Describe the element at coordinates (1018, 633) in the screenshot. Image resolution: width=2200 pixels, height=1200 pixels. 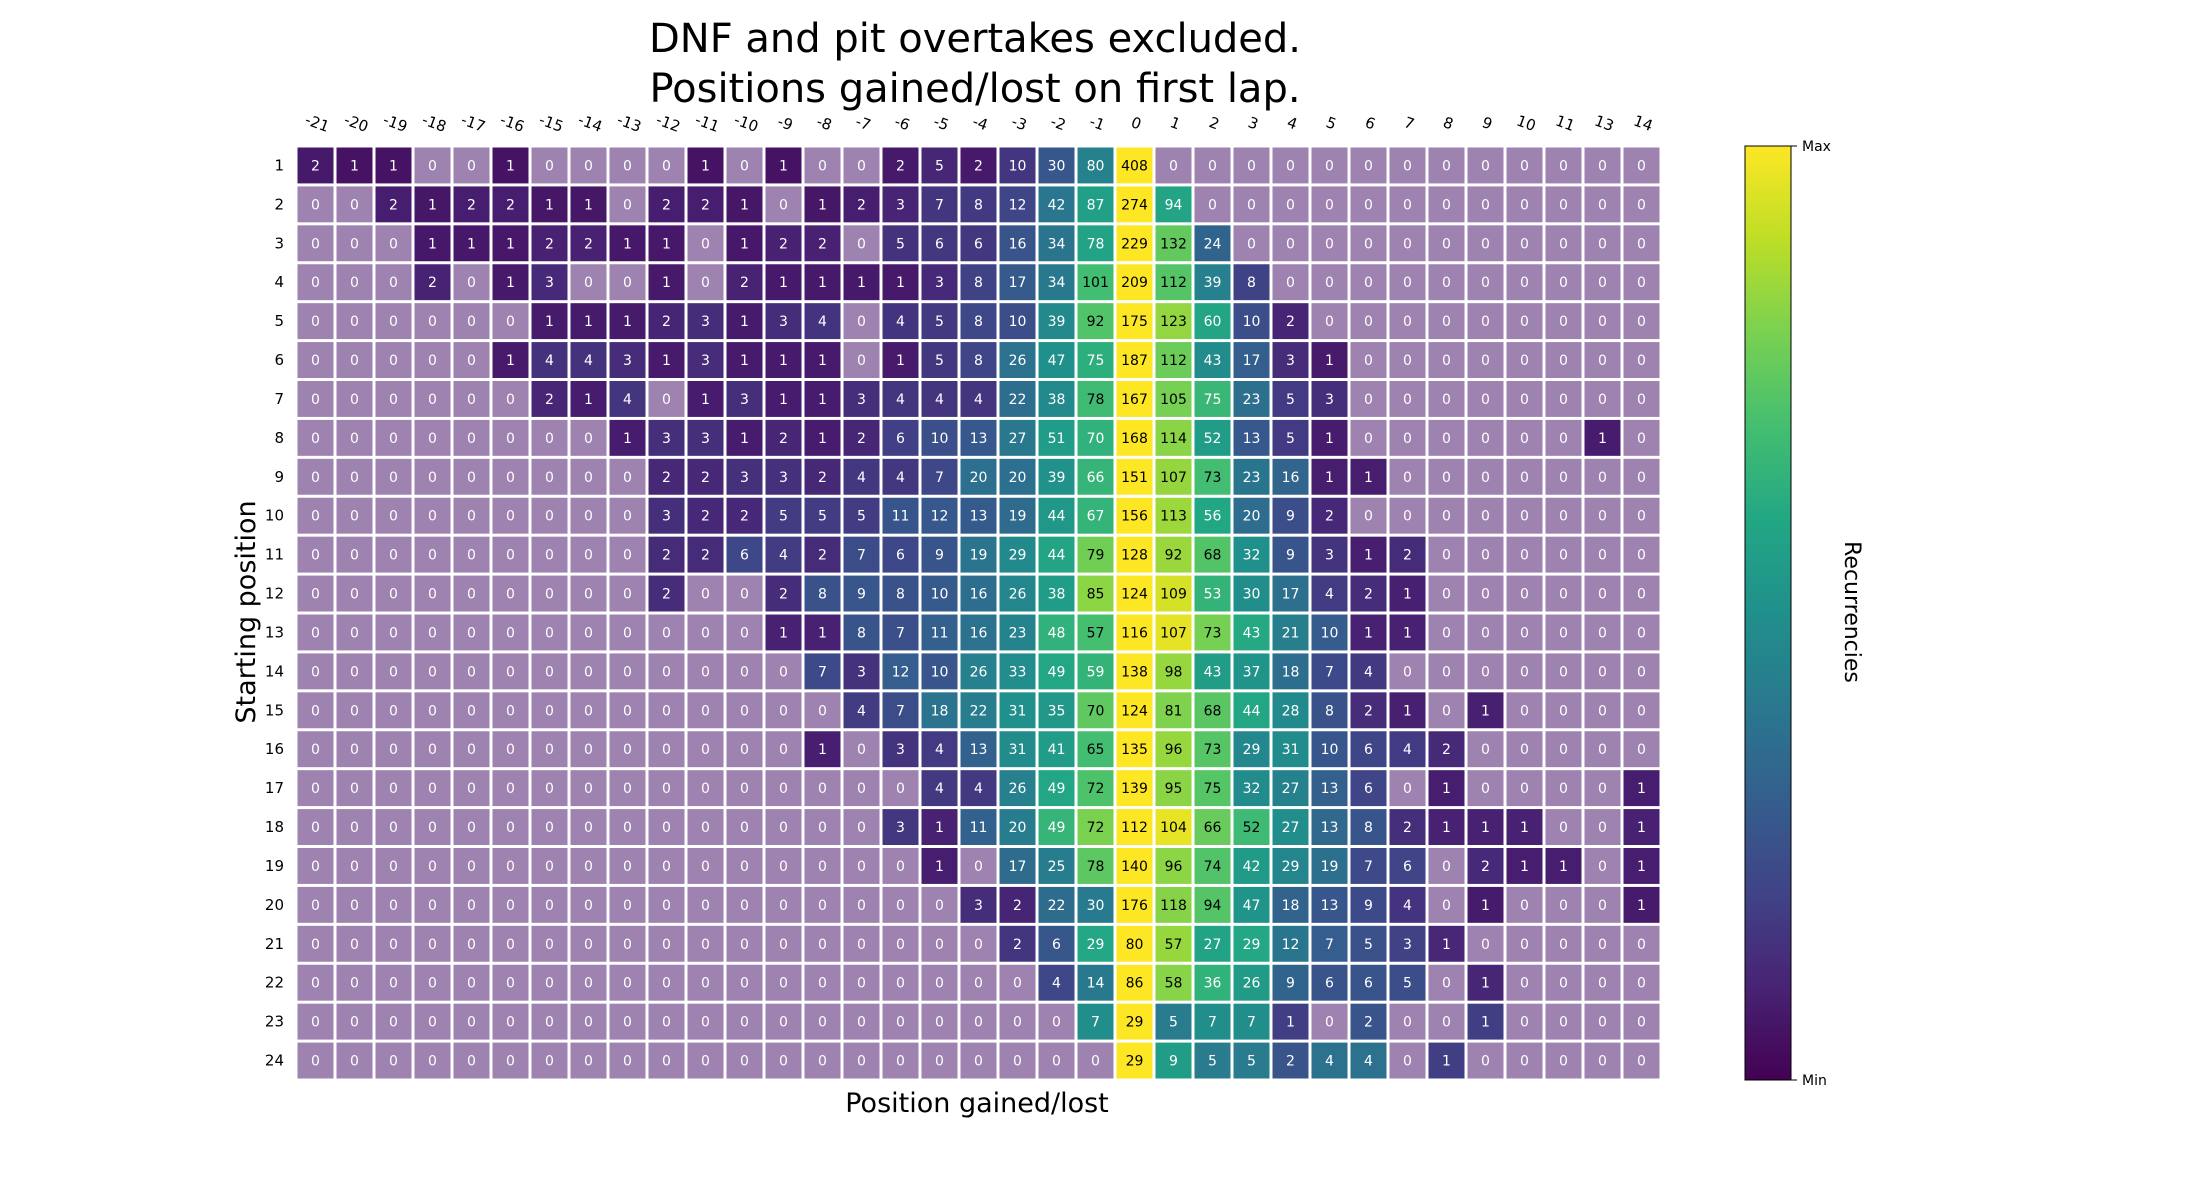
I see `heatmap-cell-label: 23` at that location.